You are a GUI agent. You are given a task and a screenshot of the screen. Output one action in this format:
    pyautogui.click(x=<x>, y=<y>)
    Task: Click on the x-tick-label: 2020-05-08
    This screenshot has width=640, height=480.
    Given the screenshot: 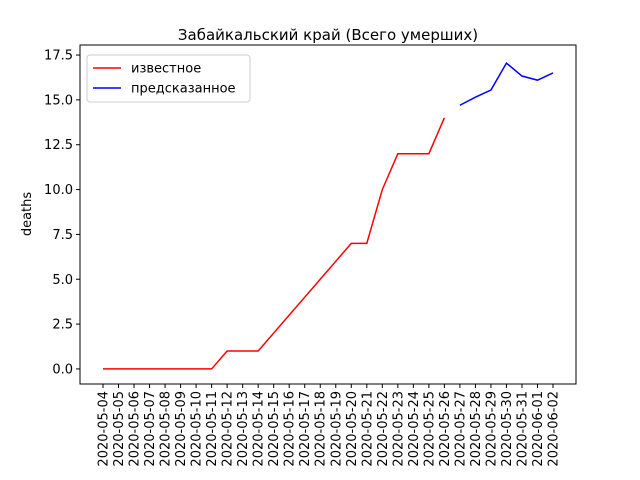 What is the action you would take?
    pyautogui.click(x=166, y=429)
    